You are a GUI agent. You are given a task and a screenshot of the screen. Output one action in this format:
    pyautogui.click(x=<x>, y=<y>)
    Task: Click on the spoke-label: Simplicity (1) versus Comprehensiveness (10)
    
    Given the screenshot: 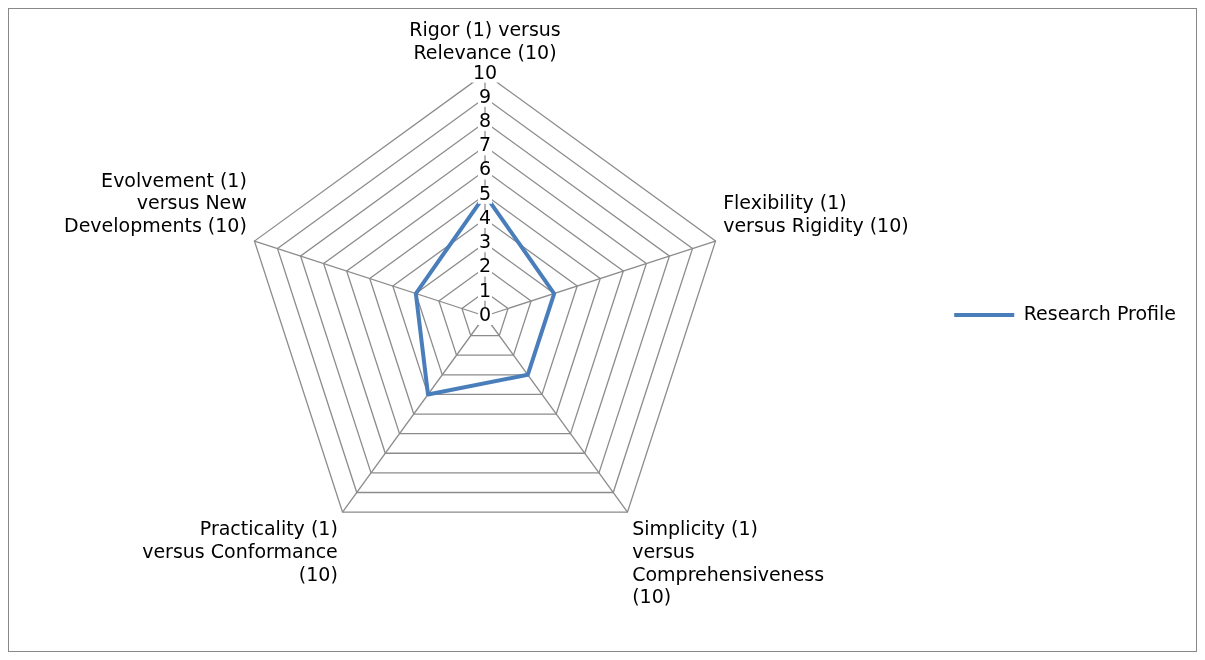 What is the action you would take?
    pyautogui.click(x=728, y=562)
    